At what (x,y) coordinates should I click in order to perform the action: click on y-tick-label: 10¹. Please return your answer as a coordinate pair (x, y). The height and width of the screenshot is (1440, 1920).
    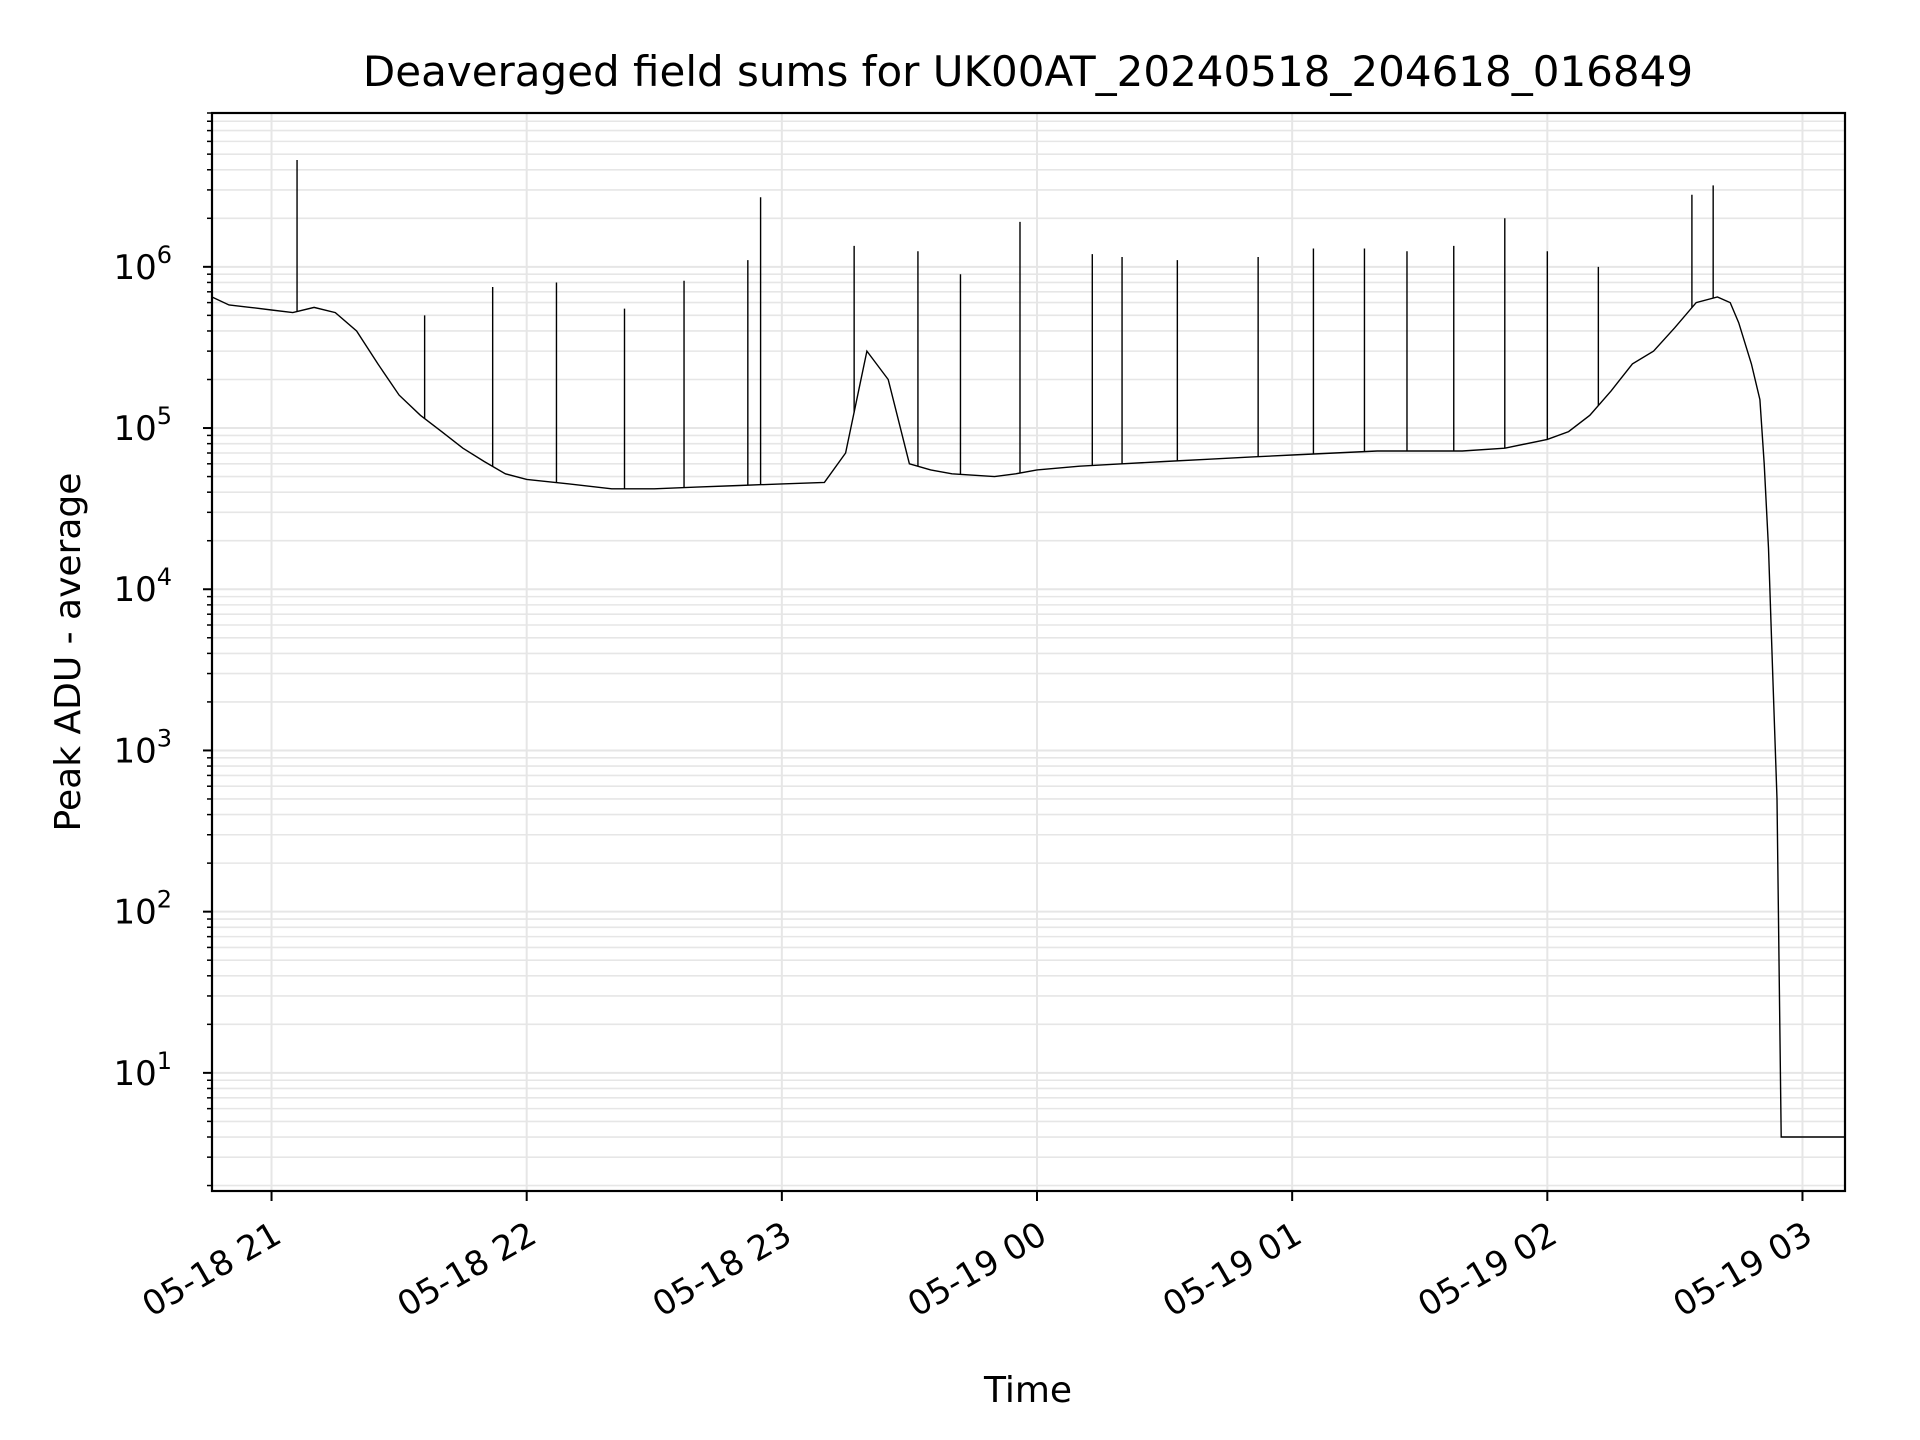
    Looking at the image, I should click on (142, 1070).